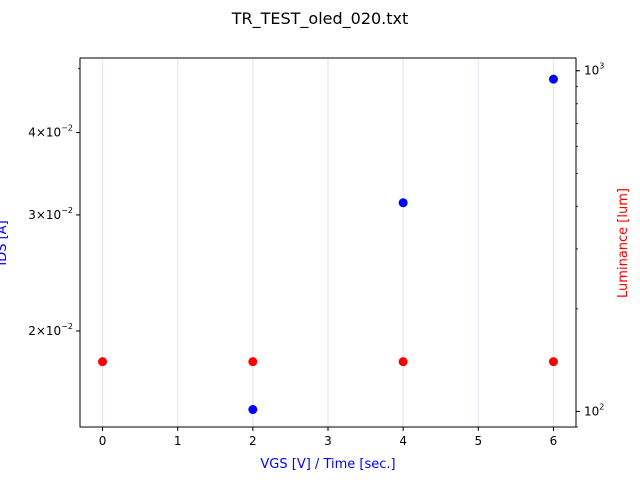 This screenshot has height=480, width=640. What do you see at coordinates (623, 243) in the screenshot?
I see `y-right-axis-label: Luminance [lum]` at bounding box center [623, 243].